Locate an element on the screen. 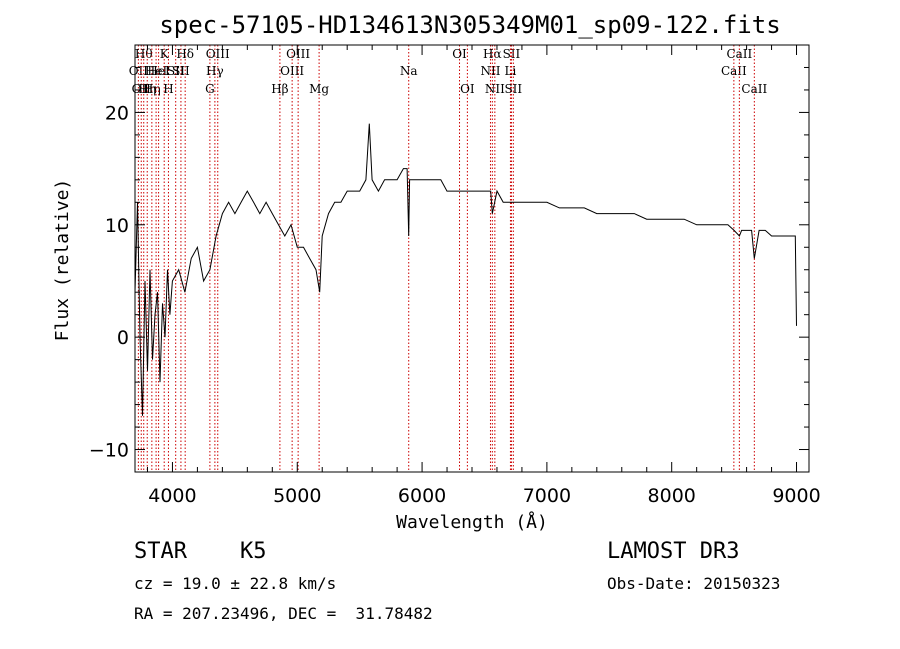  coordinates: RA = 207.23496, DEC = 31.78482 is located at coordinates (283, 613).